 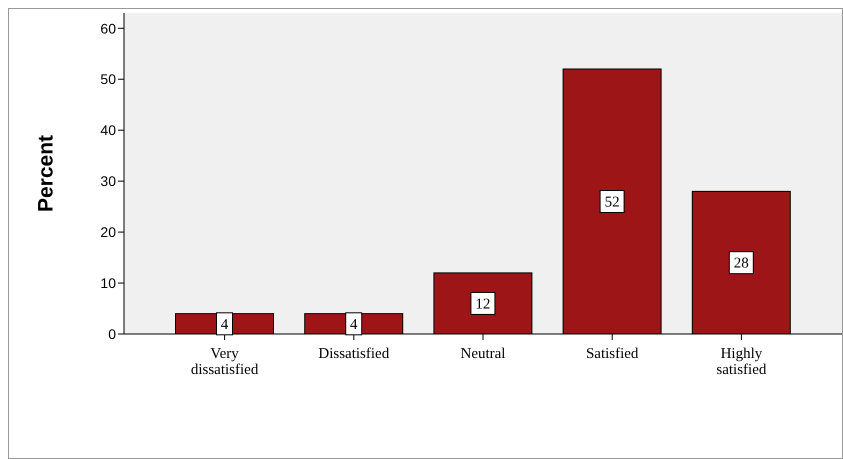 What do you see at coordinates (354, 354) in the screenshot?
I see `x-tick-label: Dissatisfied` at bounding box center [354, 354].